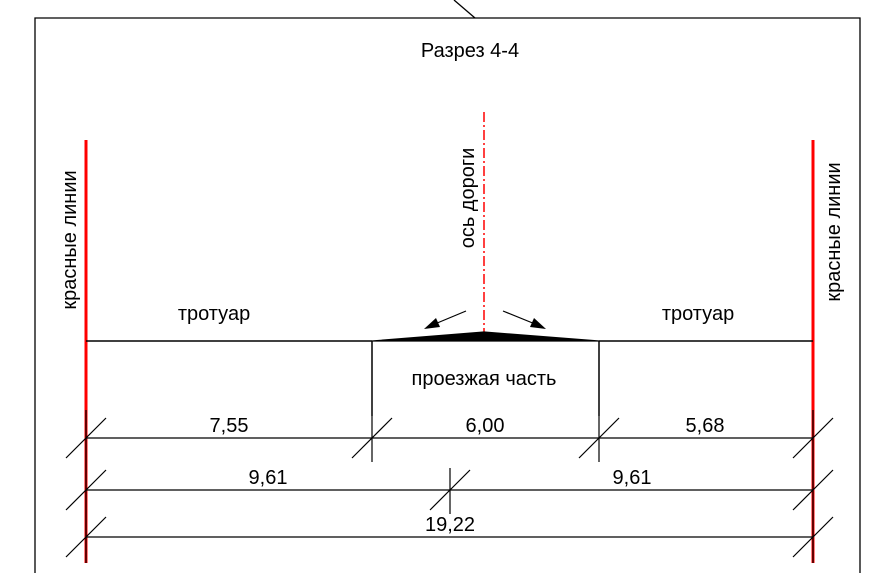  What do you see at coordinates (229, 426) in the screenshot?
I see `dim-label-sidewalk-left: 7,55` at bounding box center [229, 426].